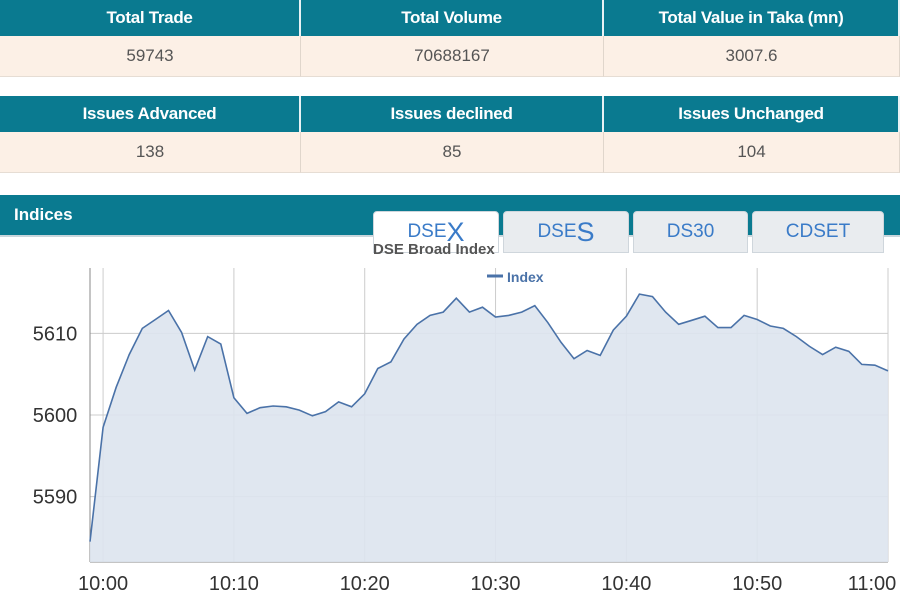 This screenshot has width=900, height=600. I want to click on value-cell: 138, so click(150, 152).